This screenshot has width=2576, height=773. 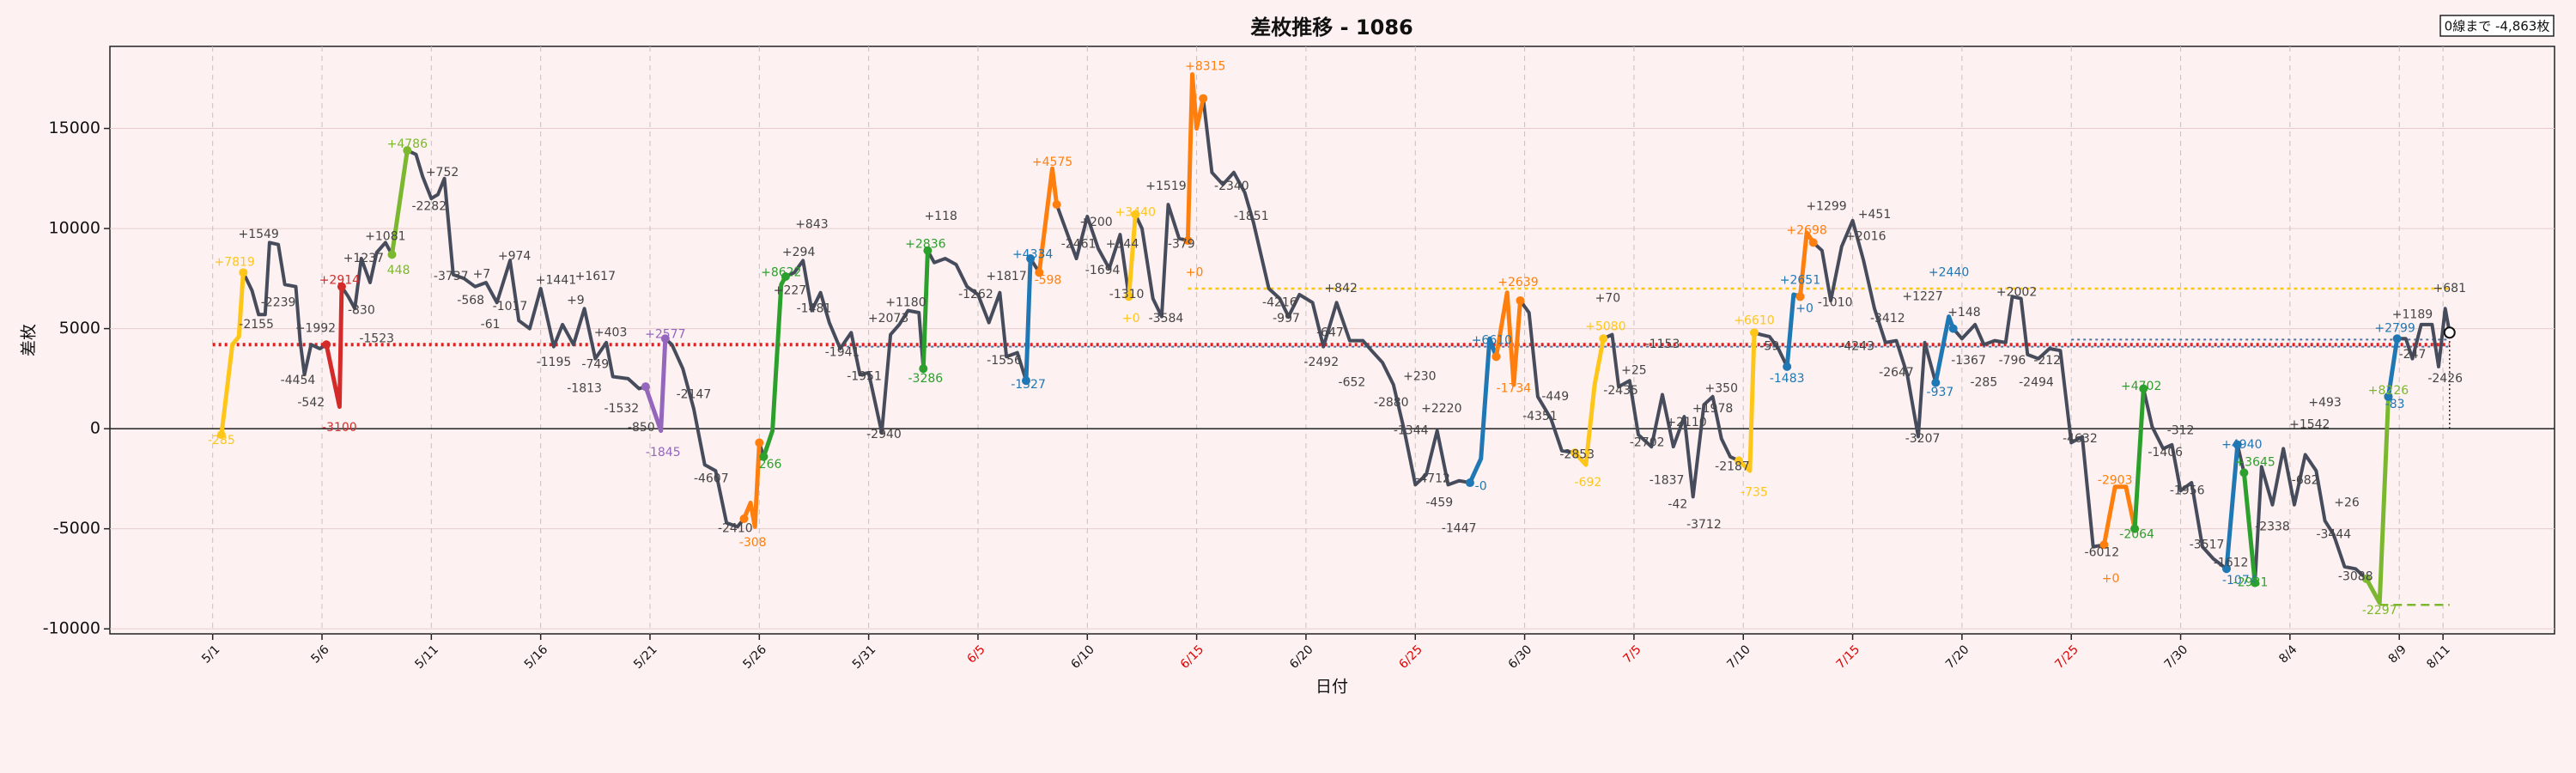 What do you see at coordinates (2207, 544) in the screenshot?
I see `annotation: -3517` at bounding box center [2207, 544].